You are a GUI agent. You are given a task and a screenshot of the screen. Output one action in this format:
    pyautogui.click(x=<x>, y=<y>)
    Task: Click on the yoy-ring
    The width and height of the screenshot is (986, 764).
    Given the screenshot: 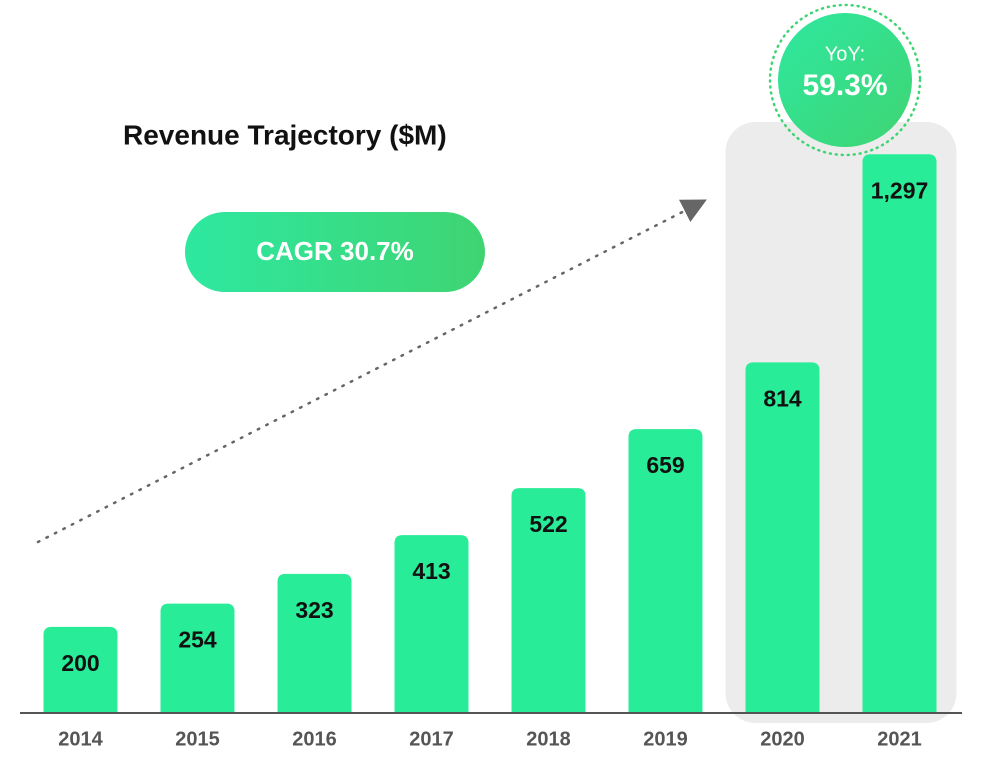 What is the action you would take?
    pyautogui.click(x=845, y=80)
    